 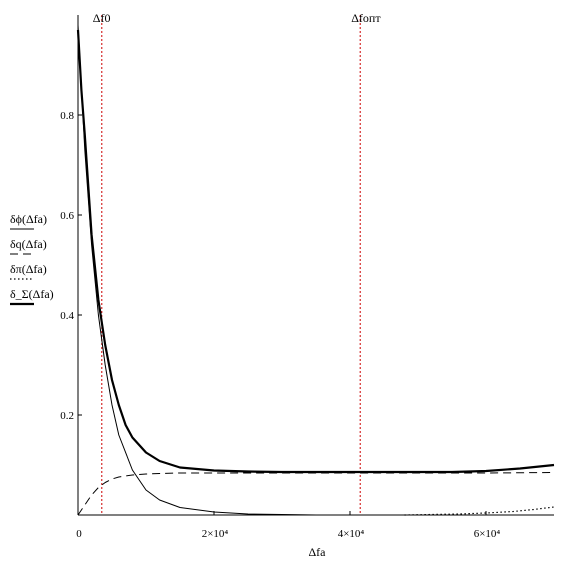 I want to click on y-tick-label: 0.8, so click(x=67, y=116).